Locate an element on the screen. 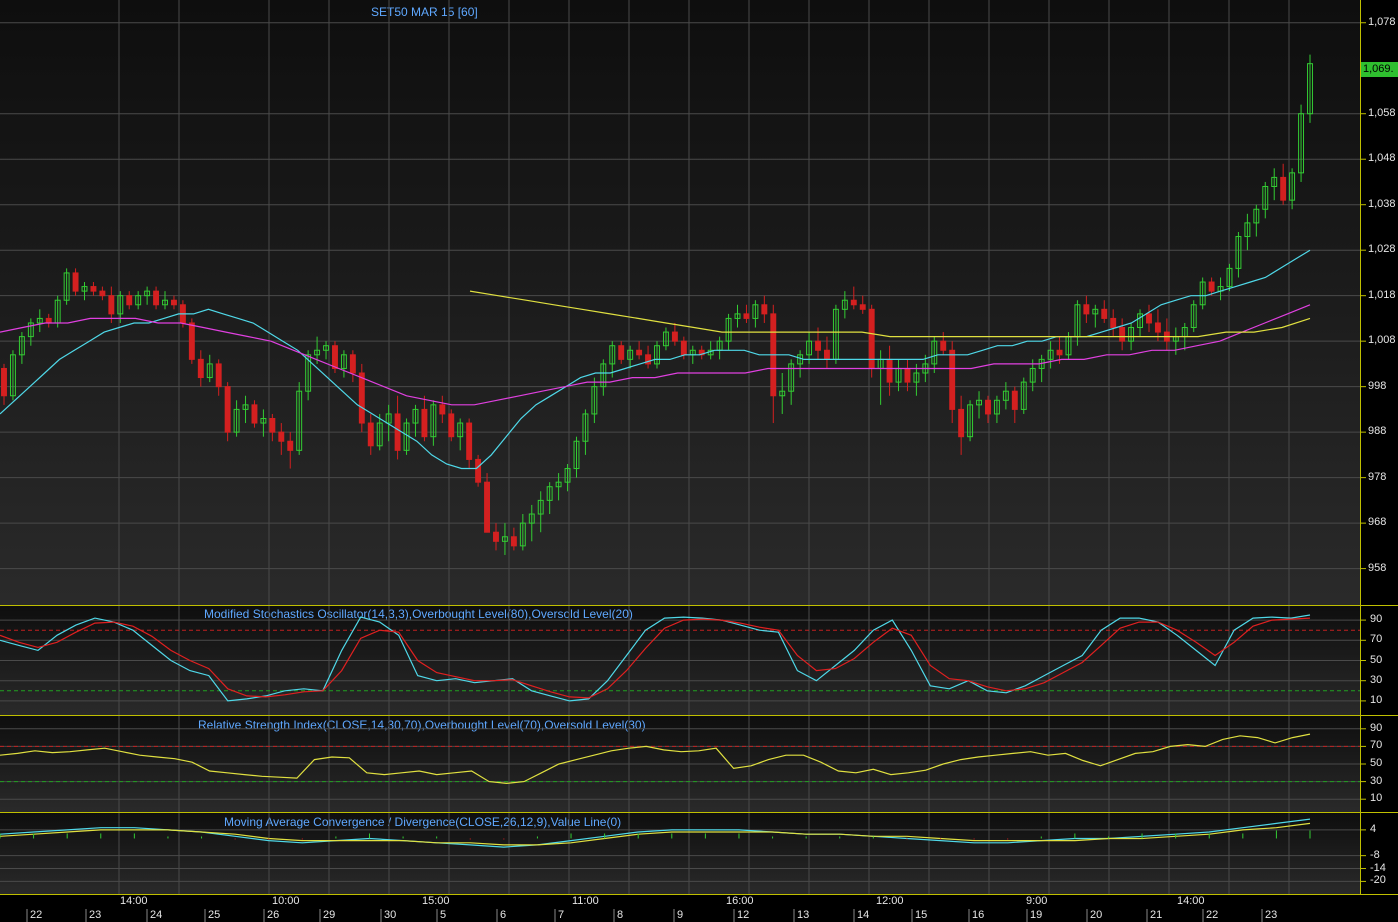  date-label: 15 is located at coordinates (921, 915).